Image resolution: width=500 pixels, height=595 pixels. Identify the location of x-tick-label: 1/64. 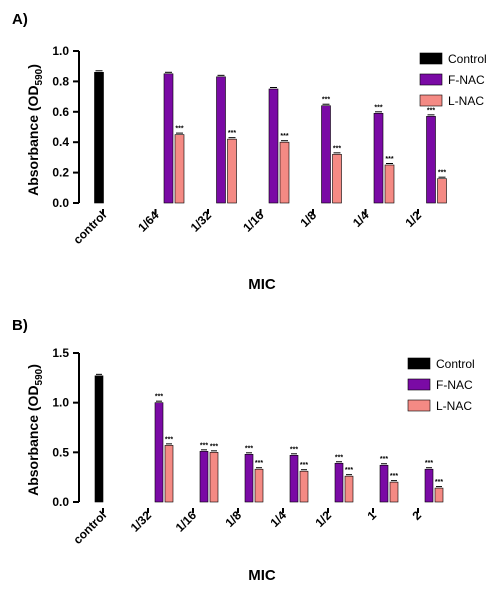
(148, 221).